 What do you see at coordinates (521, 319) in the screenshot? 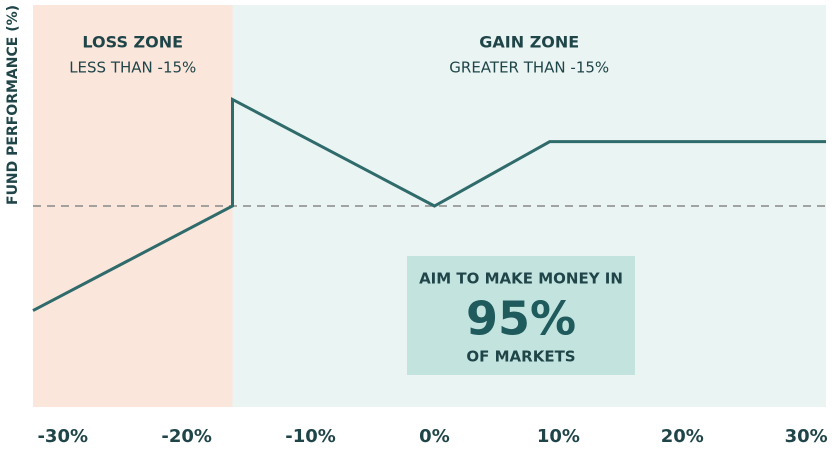
I see `callout-value: 95%` at bounding box center [521, 319].